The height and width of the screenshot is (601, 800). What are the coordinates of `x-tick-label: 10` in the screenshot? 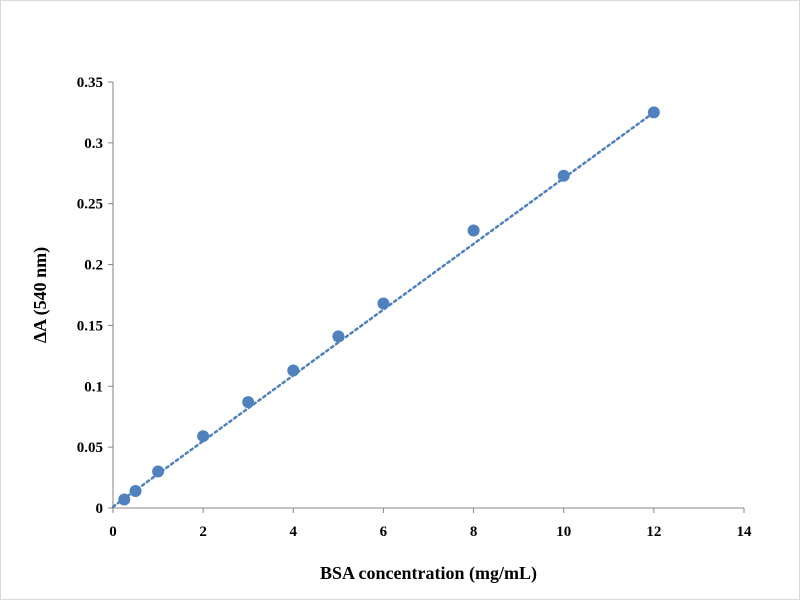 It's located at (563, 532).